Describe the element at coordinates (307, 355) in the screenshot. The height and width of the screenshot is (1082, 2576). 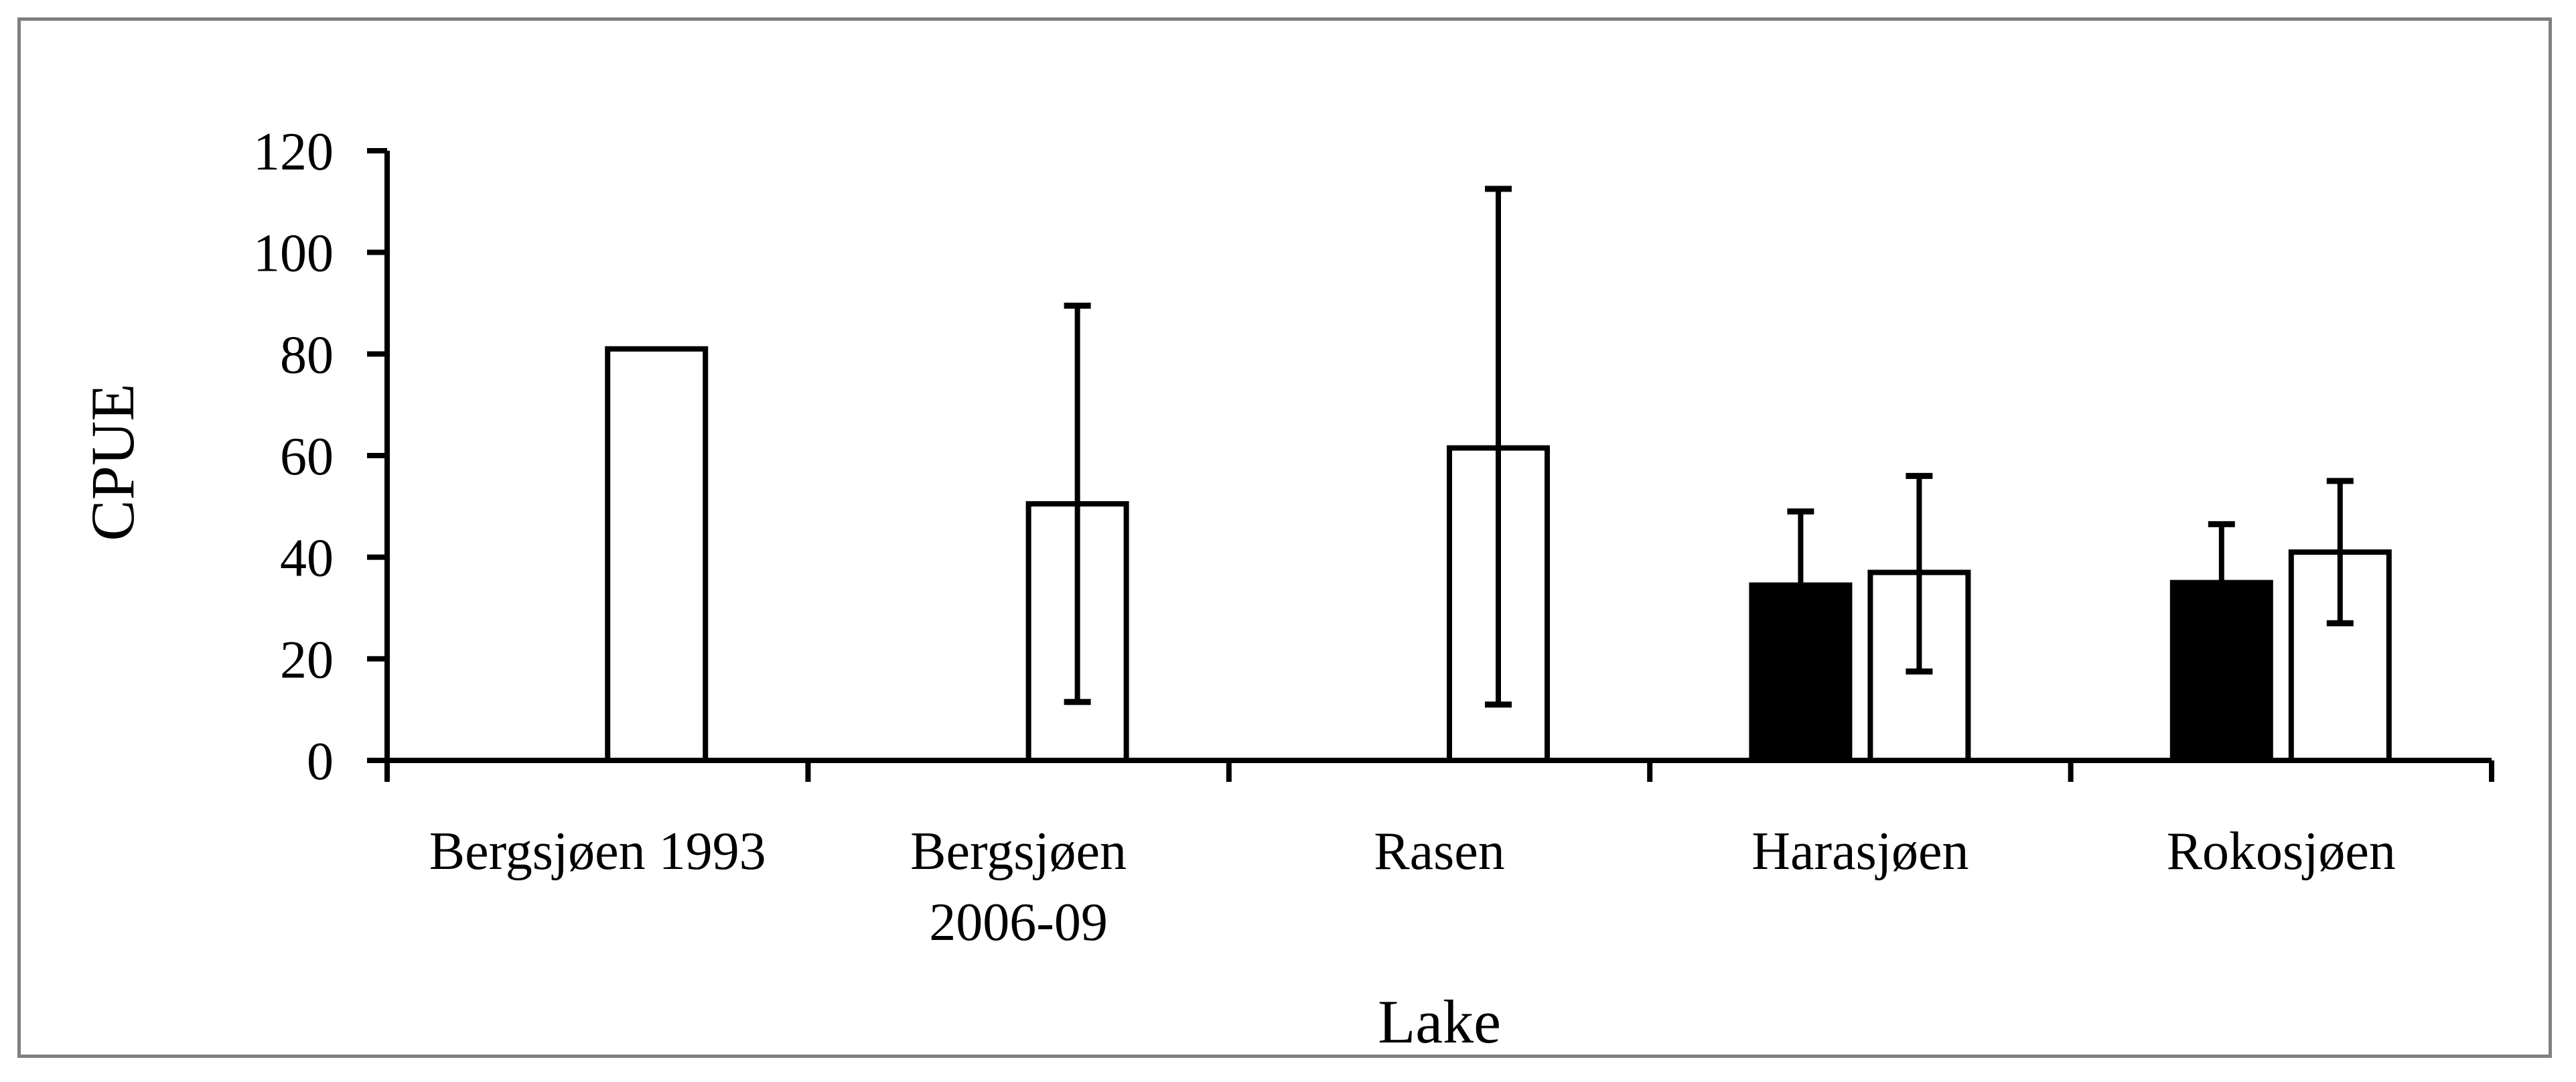
I see `y-tick-label: 80` at that location.